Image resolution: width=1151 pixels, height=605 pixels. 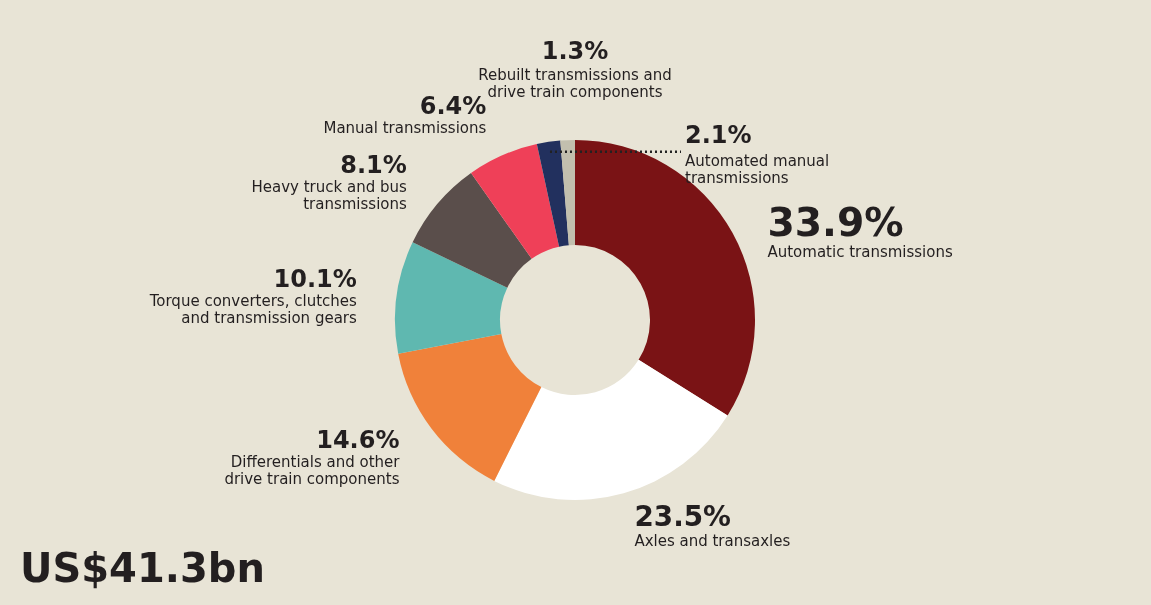 I want to click on data-label: 2.1%, so click(x=718, y=134).